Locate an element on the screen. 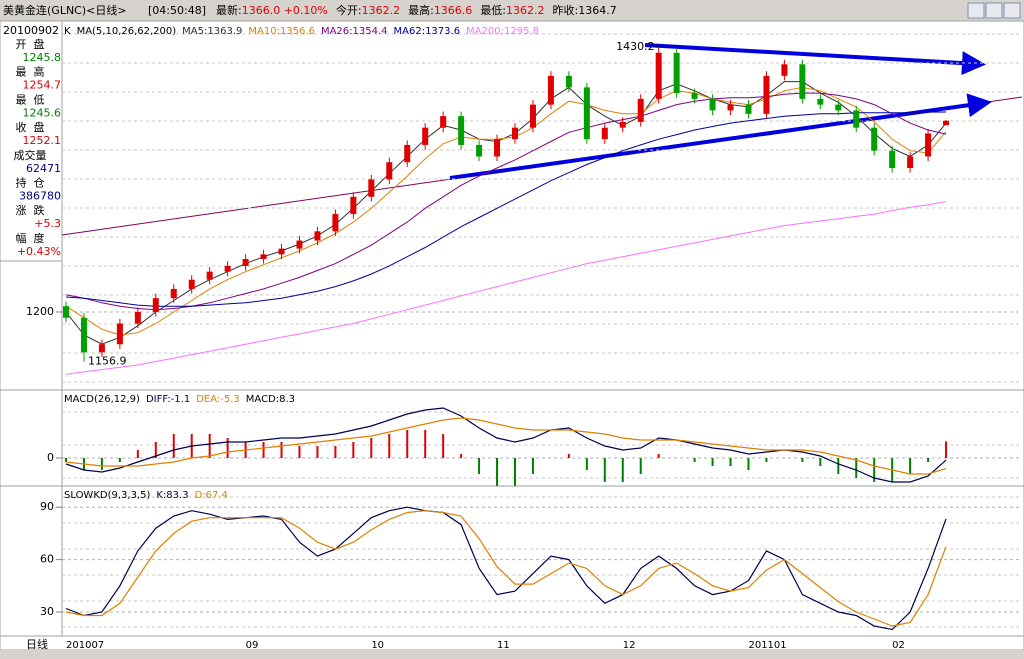 The width and height of the screenshot is (1024, 659). quote-label: 最高: is located at coordinates (421, 10).